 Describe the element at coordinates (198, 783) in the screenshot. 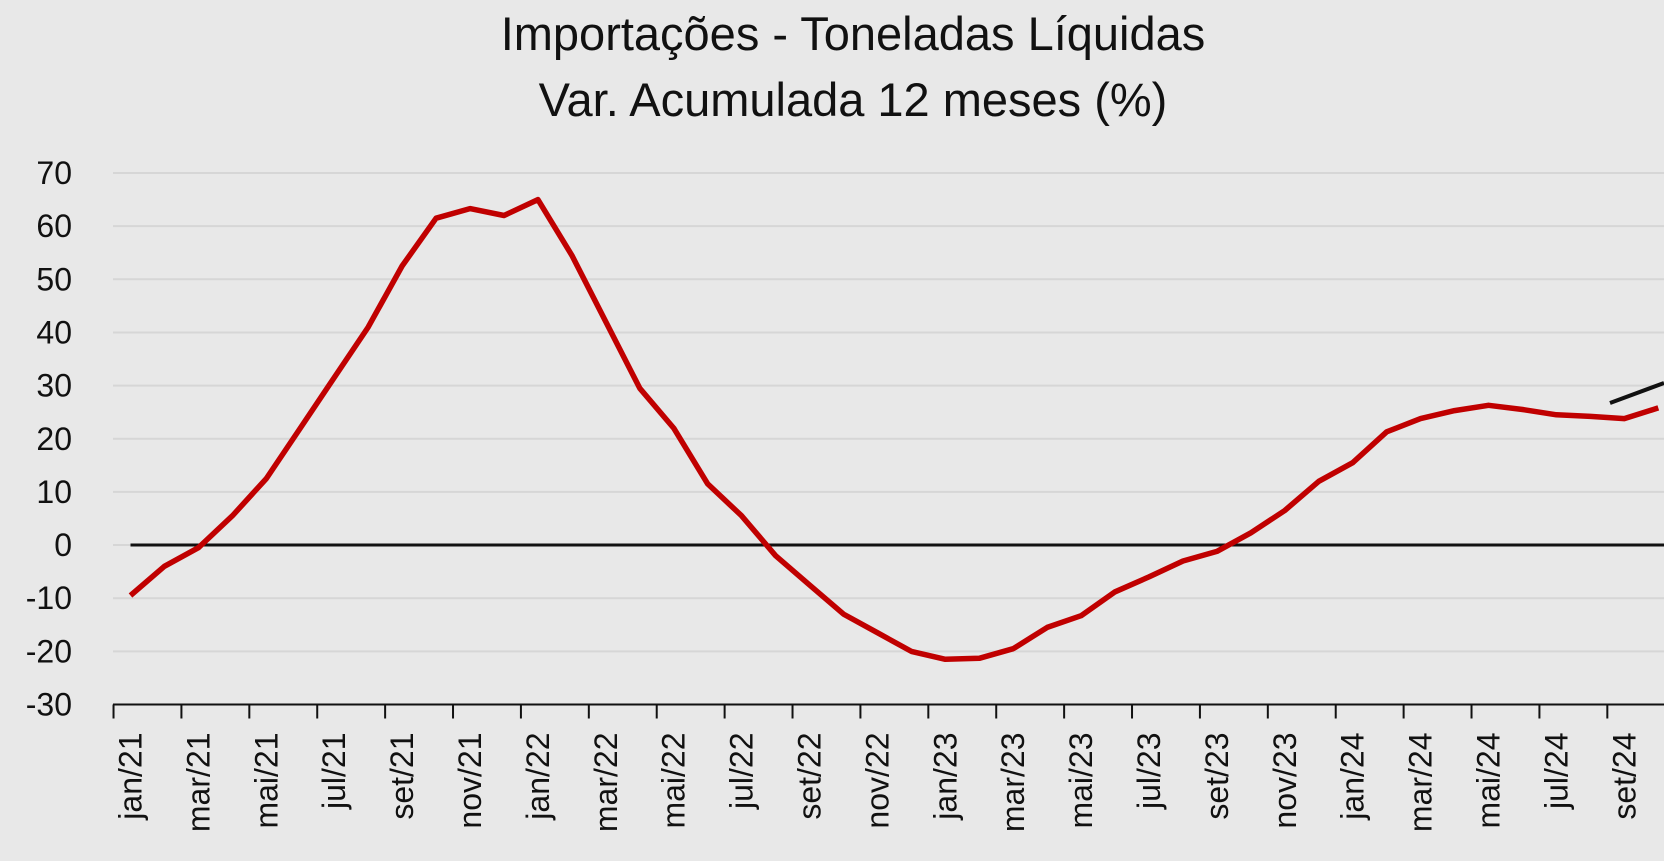

I see `x-tick-label: mar/21` at that location.